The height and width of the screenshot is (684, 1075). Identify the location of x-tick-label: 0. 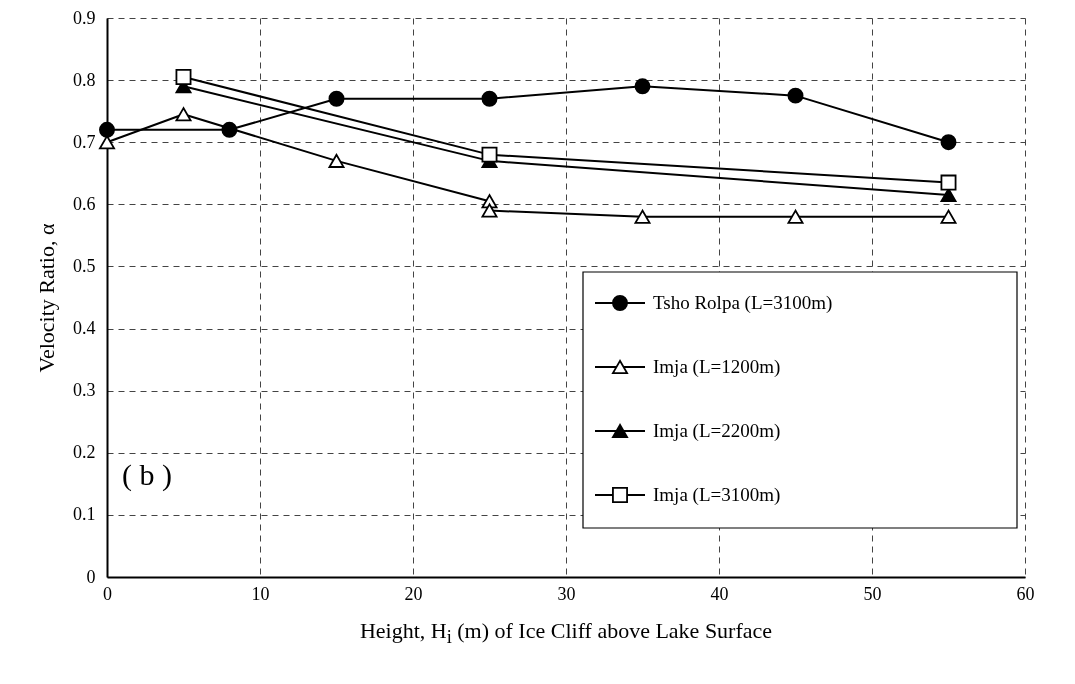
(107, 593).